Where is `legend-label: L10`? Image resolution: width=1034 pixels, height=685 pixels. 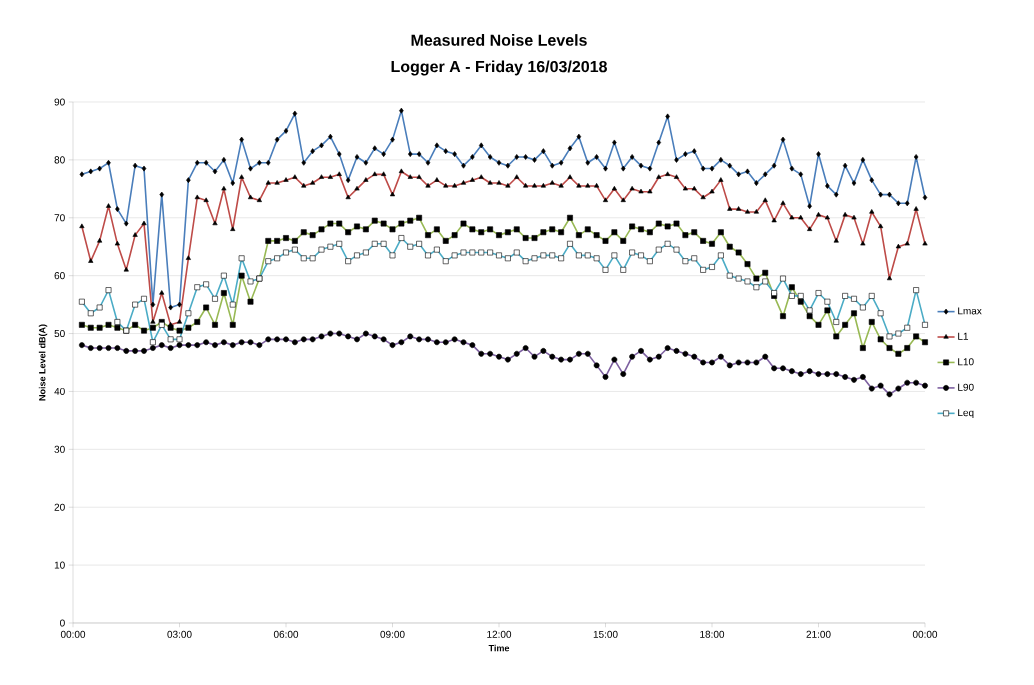
legend-label: L10 is located at coordinates (966, 362).